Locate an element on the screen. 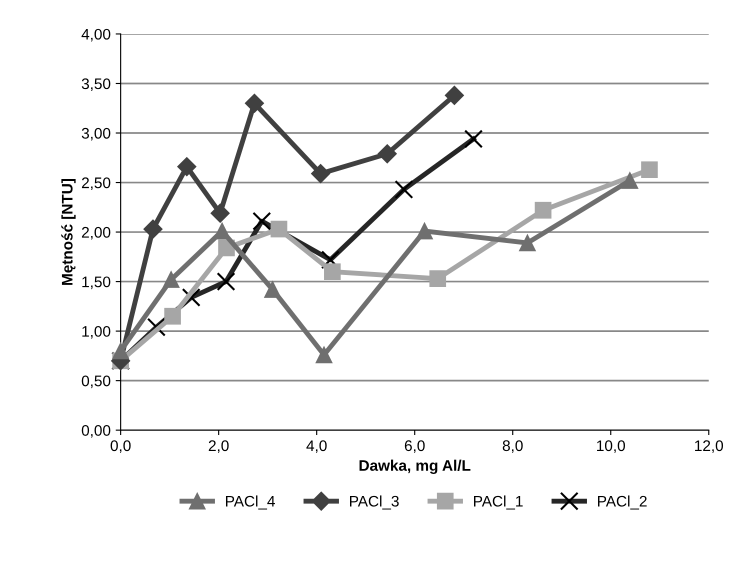 The image size is (754, 566). x-tick-label: 12,0 is located at coordinates (709, 446).